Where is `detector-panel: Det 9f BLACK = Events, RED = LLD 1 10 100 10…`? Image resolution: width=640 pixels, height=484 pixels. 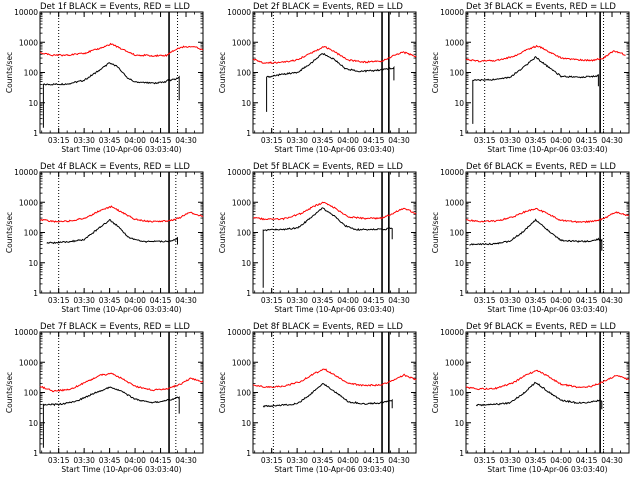 detector-panel: Det 9f BLACK = Events, RED = LLD 1 10 100 10… is located at coordinates (530, 398).